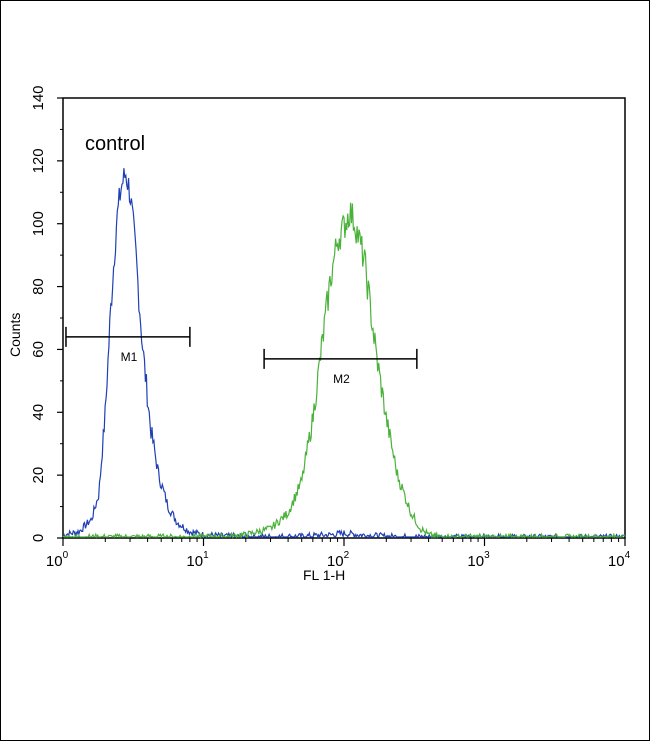  What do you see at coordinates (341, 379) in the screenshot?
I see `gate-label: M2` at bounding box center [341, 379].